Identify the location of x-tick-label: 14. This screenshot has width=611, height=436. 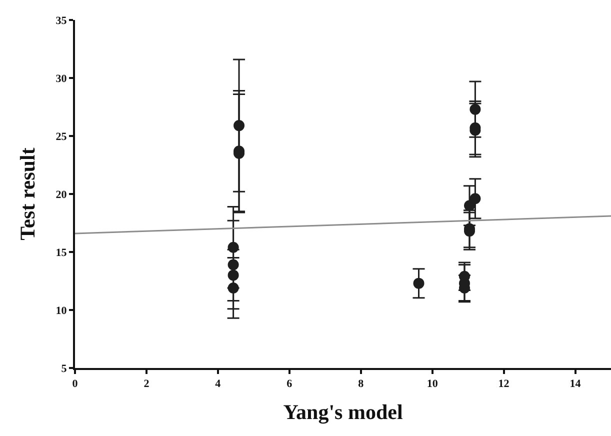
(576, 384).